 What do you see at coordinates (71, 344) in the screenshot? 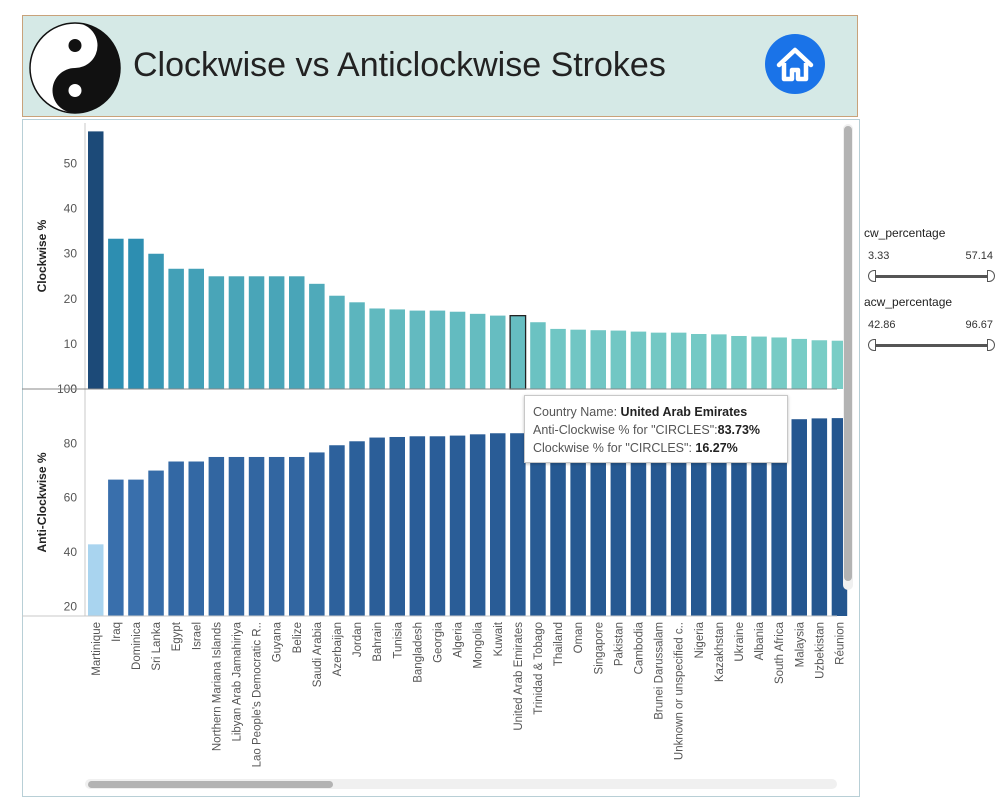
I see `y-tick-label: 10` at bounding box center [71, 344].